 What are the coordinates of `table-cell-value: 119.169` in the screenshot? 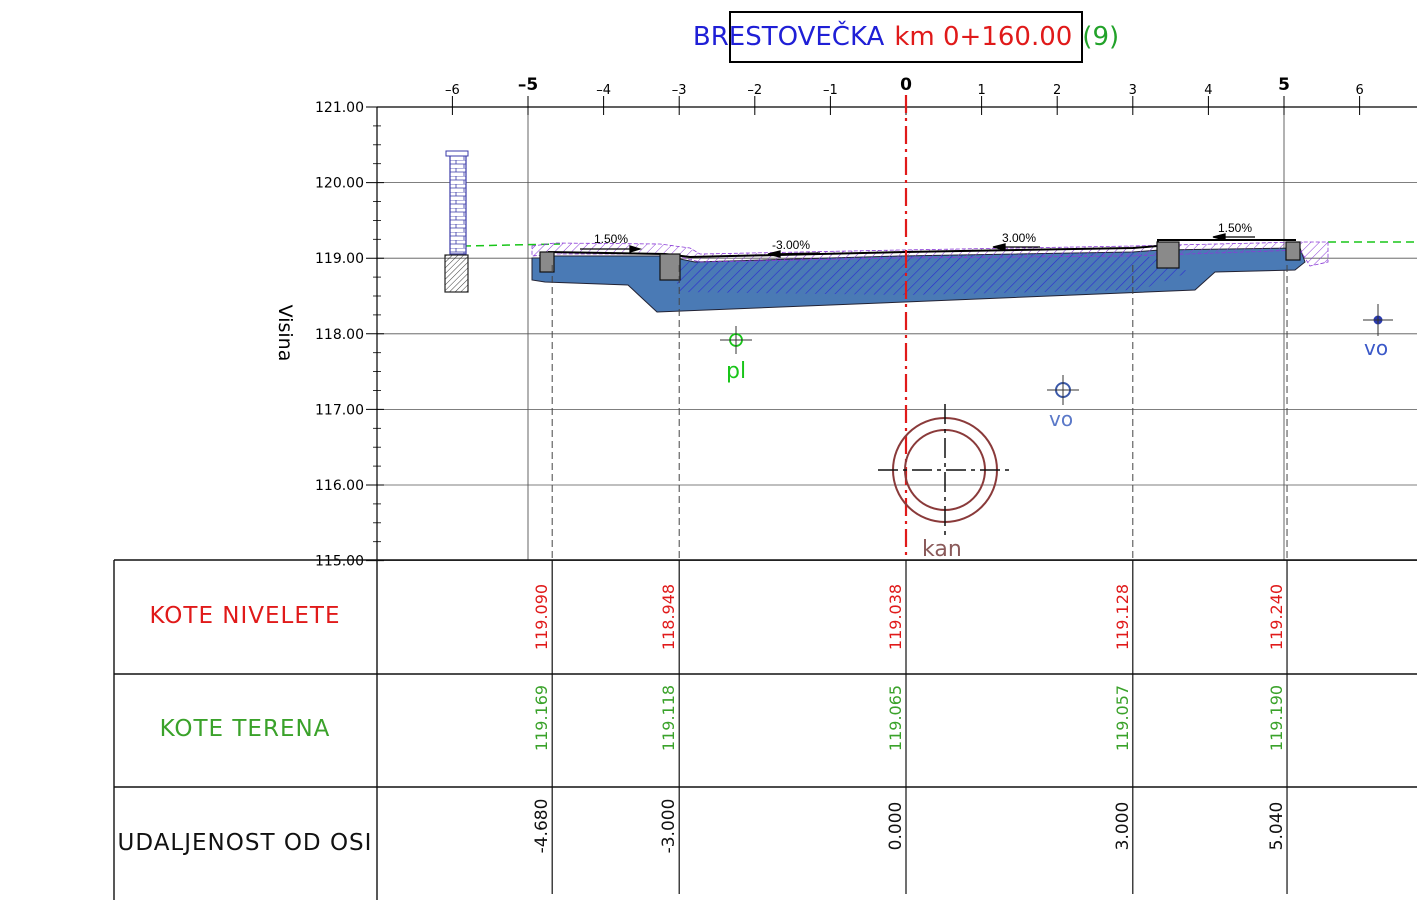 It's located at (541, 718).